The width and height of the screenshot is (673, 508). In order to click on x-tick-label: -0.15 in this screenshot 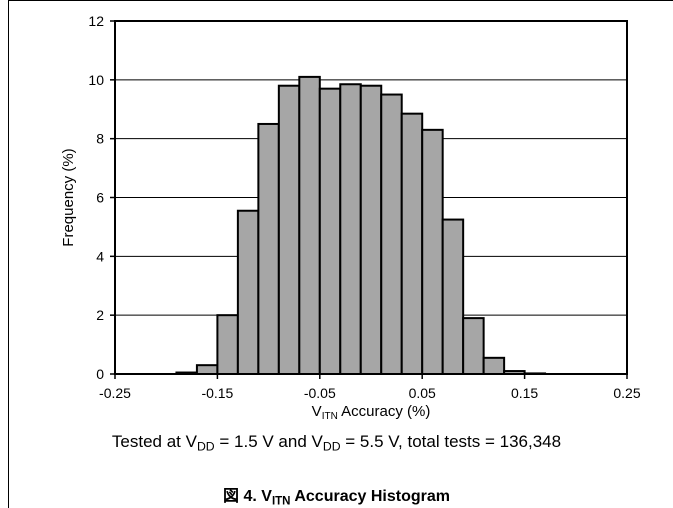, I will do `click(217, 393)`.